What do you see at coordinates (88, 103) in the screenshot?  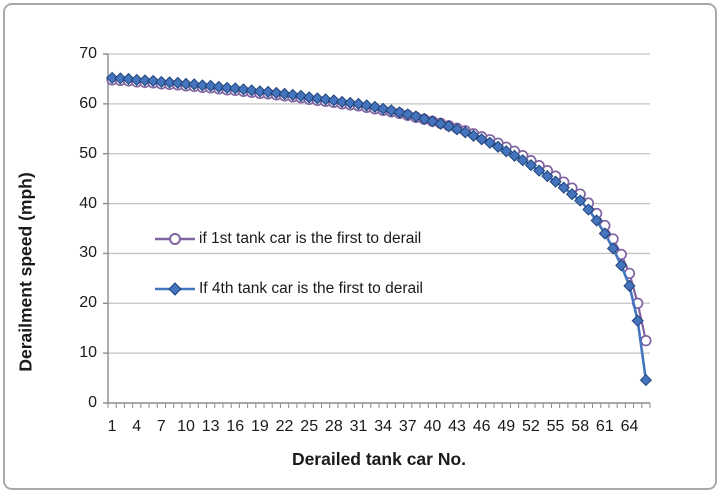 I see `y-tick-label: 60` at bounding box center [88, 103].